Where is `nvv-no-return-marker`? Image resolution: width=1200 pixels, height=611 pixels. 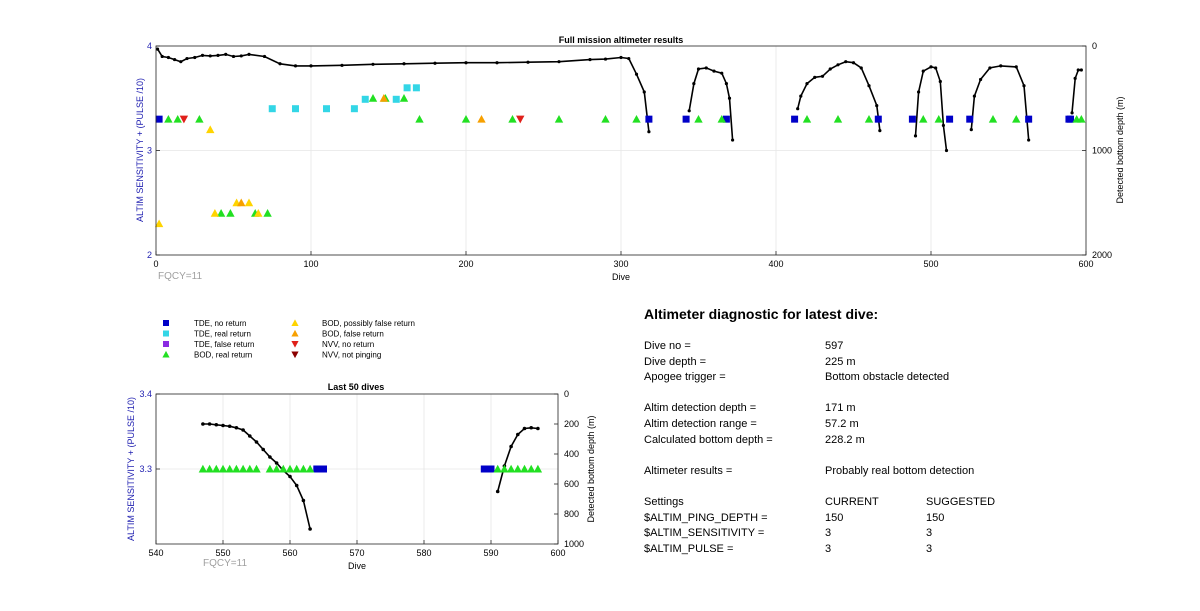
nvv-no-return-marker is located at coordinates (520, 119).